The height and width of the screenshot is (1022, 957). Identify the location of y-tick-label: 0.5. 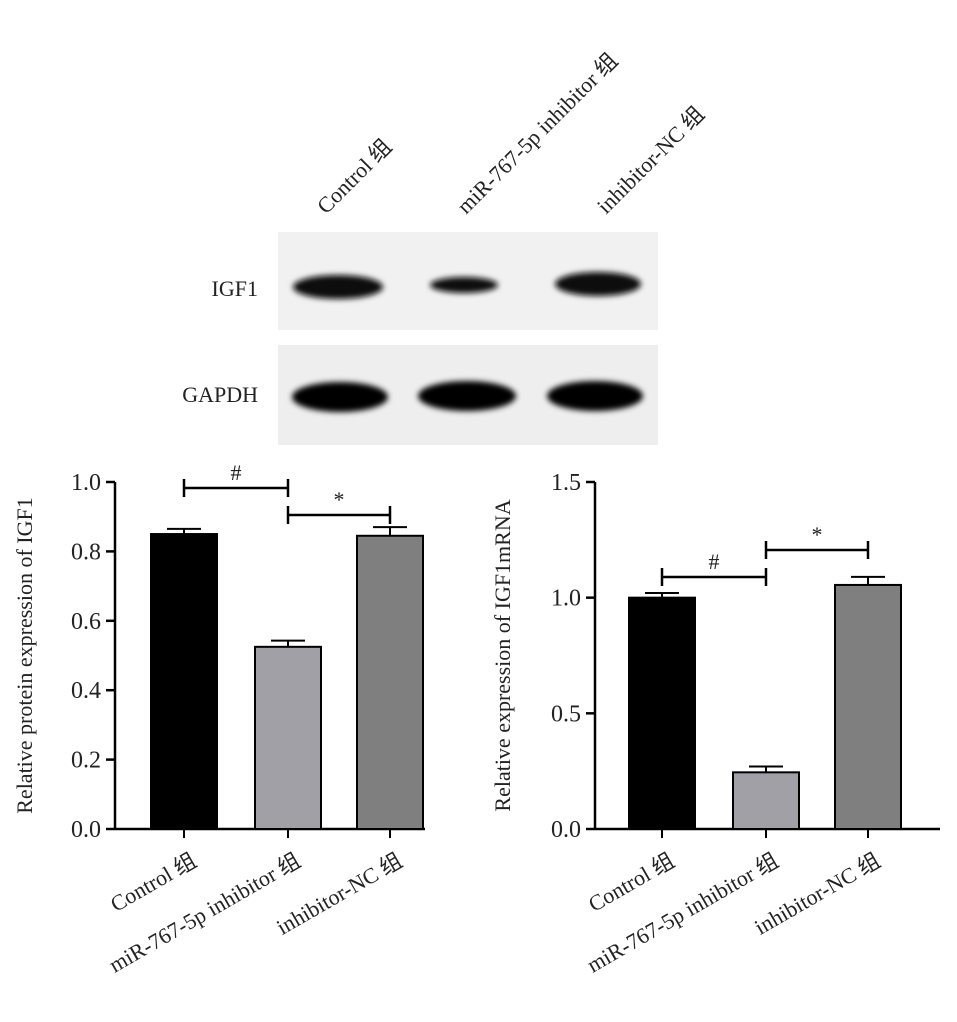
(566, 714).